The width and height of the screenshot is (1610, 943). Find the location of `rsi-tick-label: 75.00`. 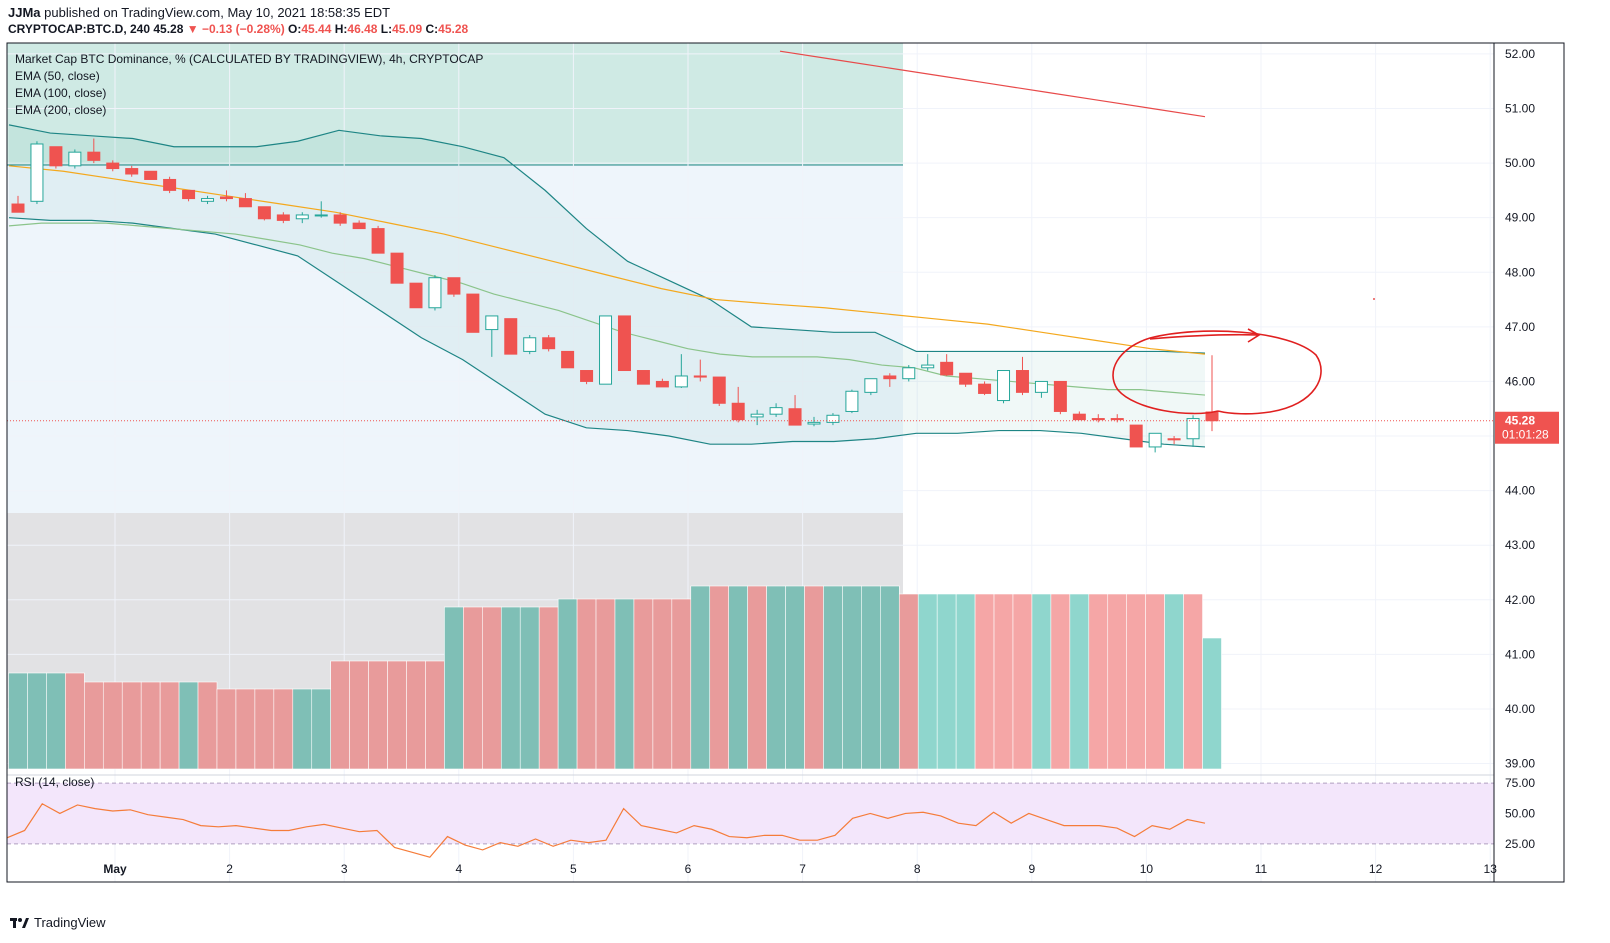

rsi-tick-label: 75.00 is located at coordinates (1520, 783).